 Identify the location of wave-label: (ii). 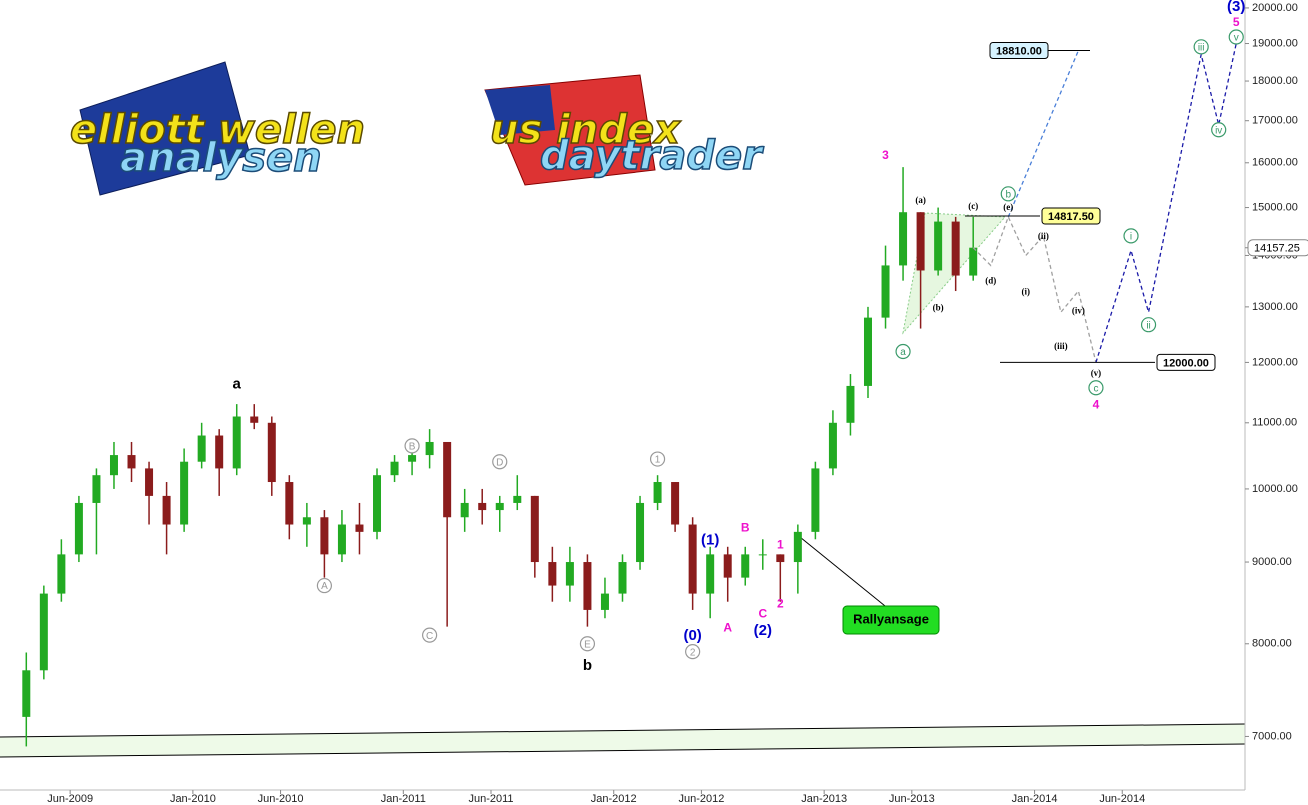
(1043, 236).